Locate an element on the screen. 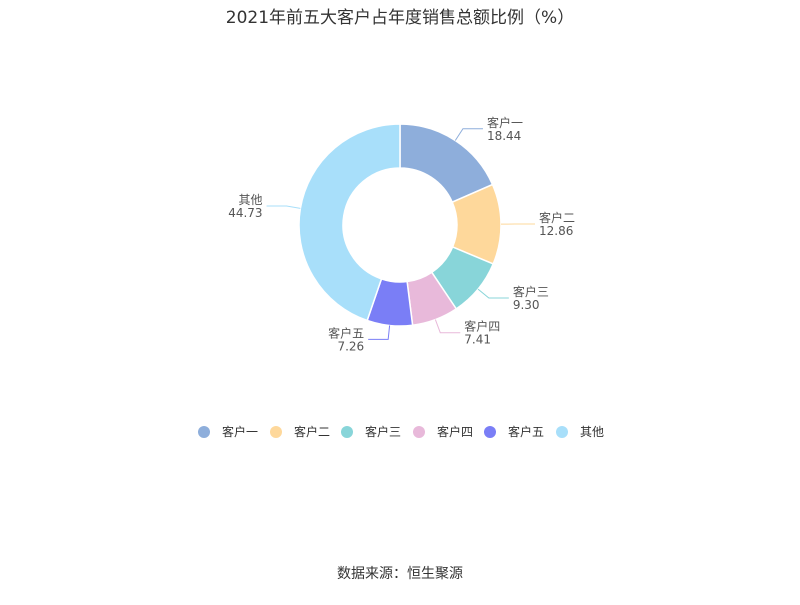 Image resolution: width=800 pixels, height=605 pixels. legend-label: 客户五 is located at coordinates (526, 431).